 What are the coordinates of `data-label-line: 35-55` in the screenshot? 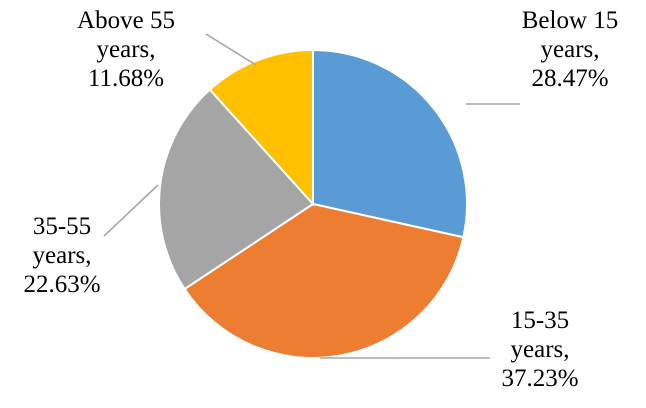 It's located at (62, 226).